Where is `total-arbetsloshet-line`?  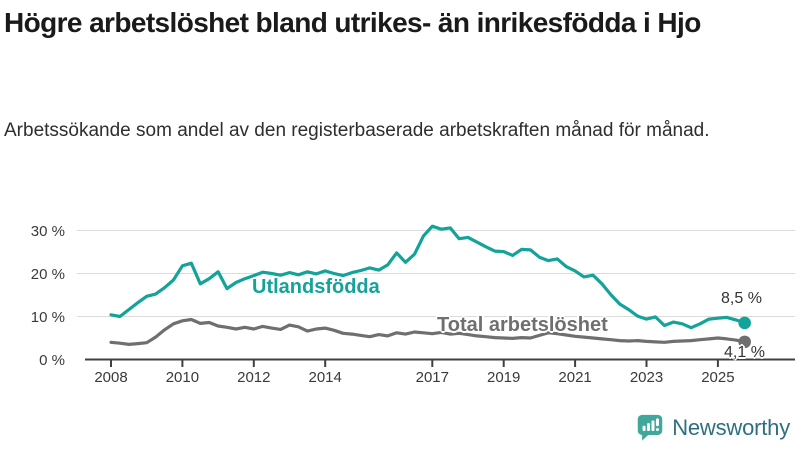
total-arbetsloshet-line is located at coordinates (428, 331).